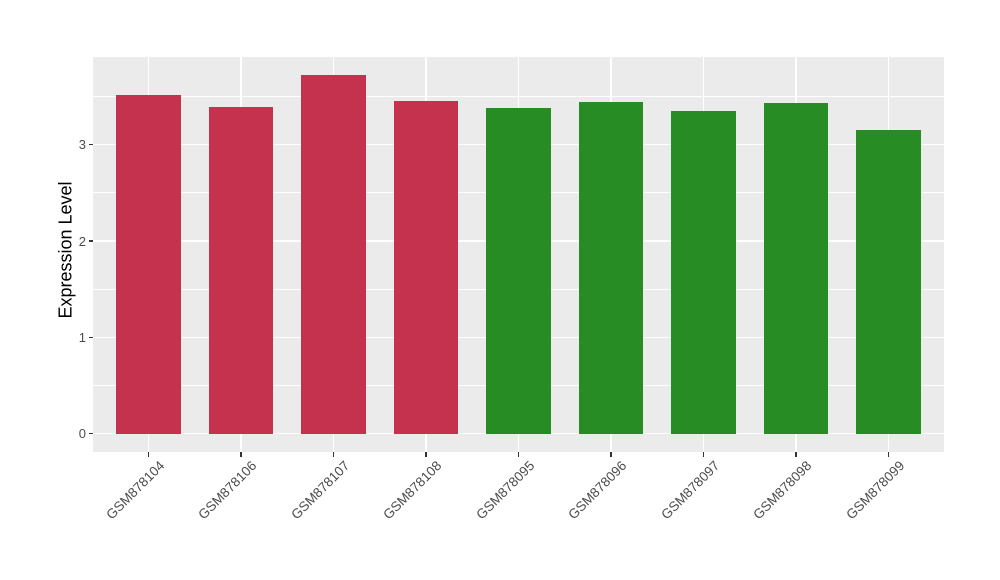 This screenshot has width=1000, height=580. Describe the element at coordinates (135, 490) in the screenshot. I see `x-tick-label: GSM878104` at that location.